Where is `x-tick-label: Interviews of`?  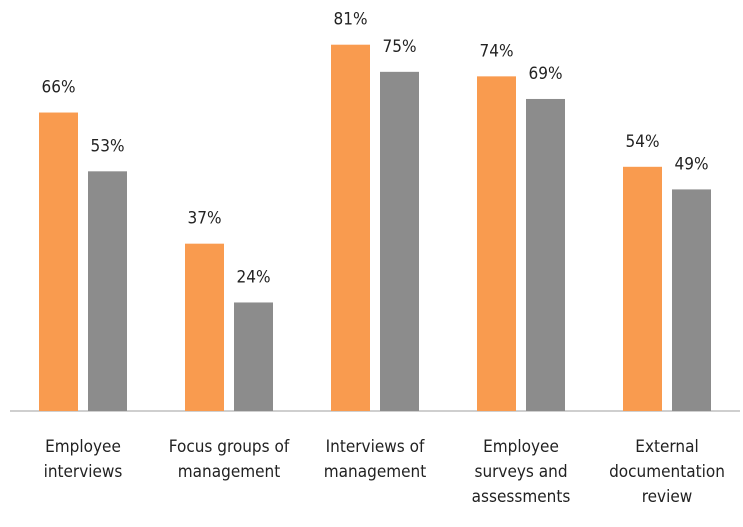
x-tick-label: Interviews of is located at coordinates (375, 447).